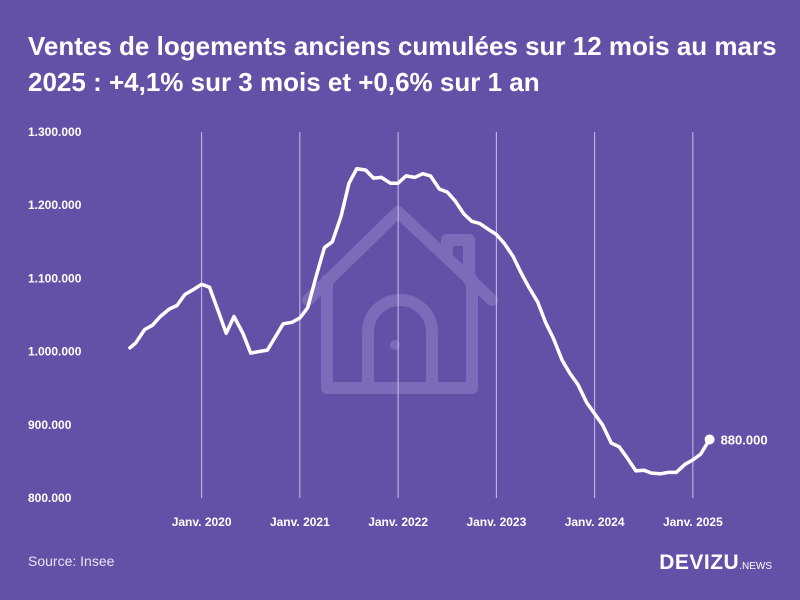 The height and width of the screenshot is (600, 800). What do you see at coordinates (595, 522) in the screenshot?
I see `x-tick-label: Janv. 2024` at bounding box center [595, 522].